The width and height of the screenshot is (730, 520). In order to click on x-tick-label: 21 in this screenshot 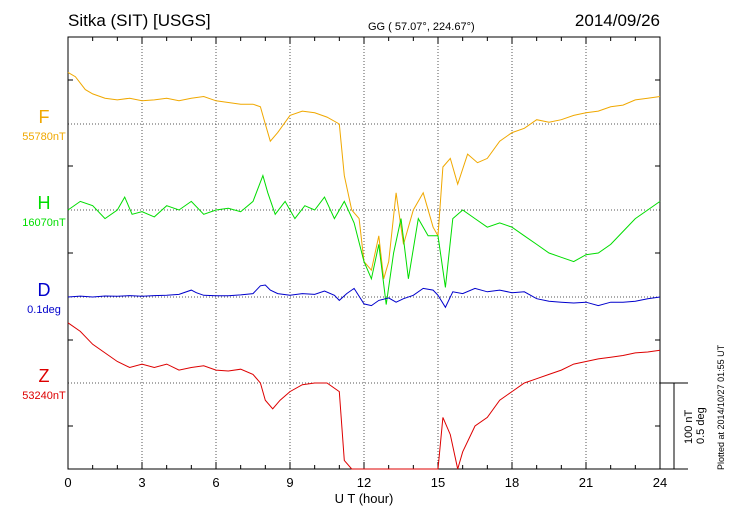, I will do `click(586, 482)`.